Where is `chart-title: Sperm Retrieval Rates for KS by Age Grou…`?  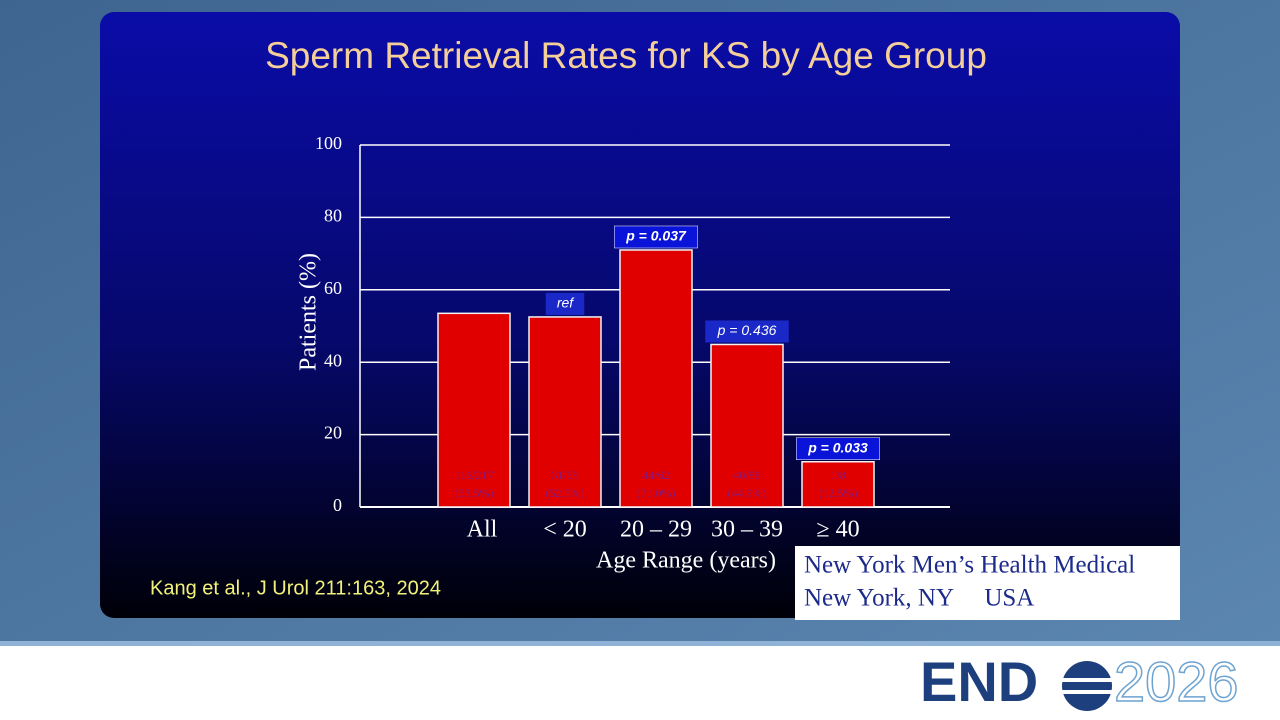
chart-title: Sperm Retrieval Rates for KS by Age Grou… is located at coordinates (626, 55).